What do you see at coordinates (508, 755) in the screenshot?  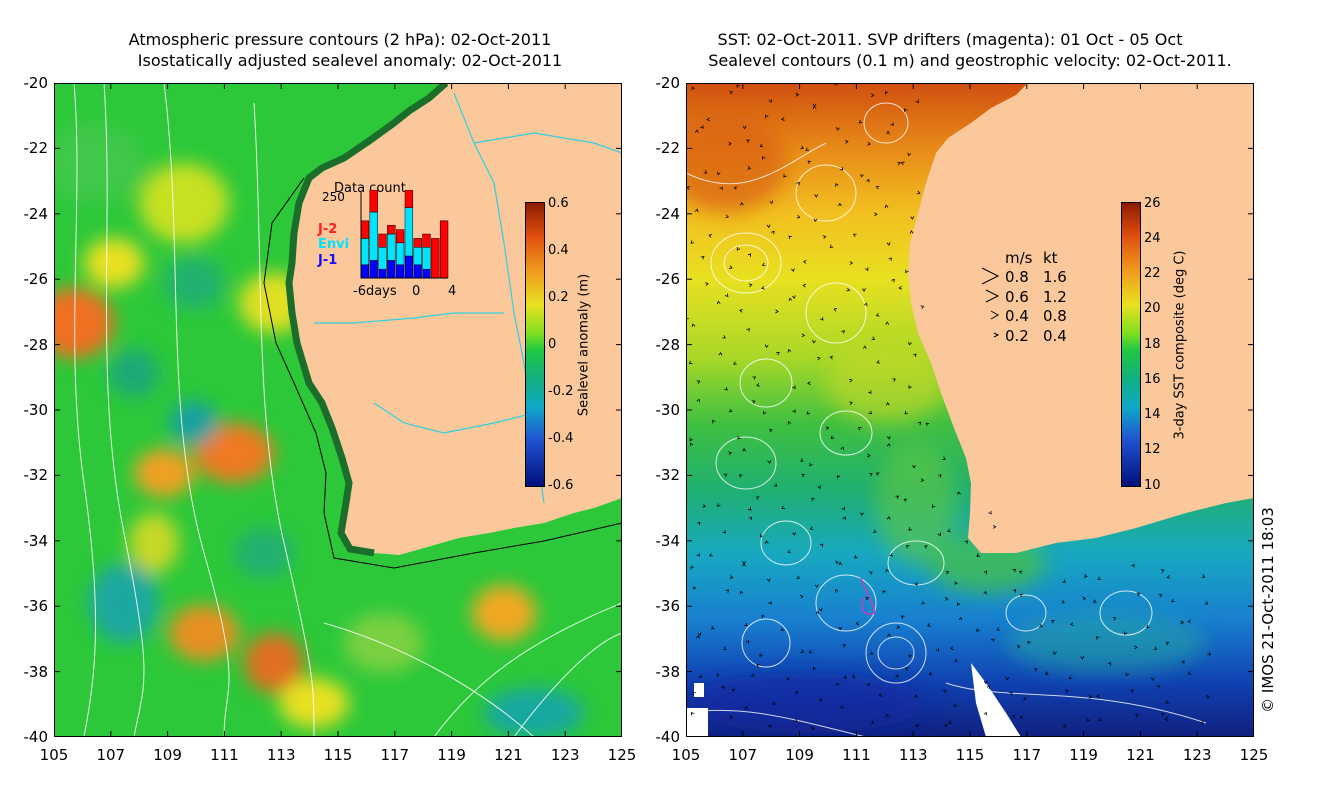 I see `left-x-tick-label: 121` at bounding box center [508, 755].